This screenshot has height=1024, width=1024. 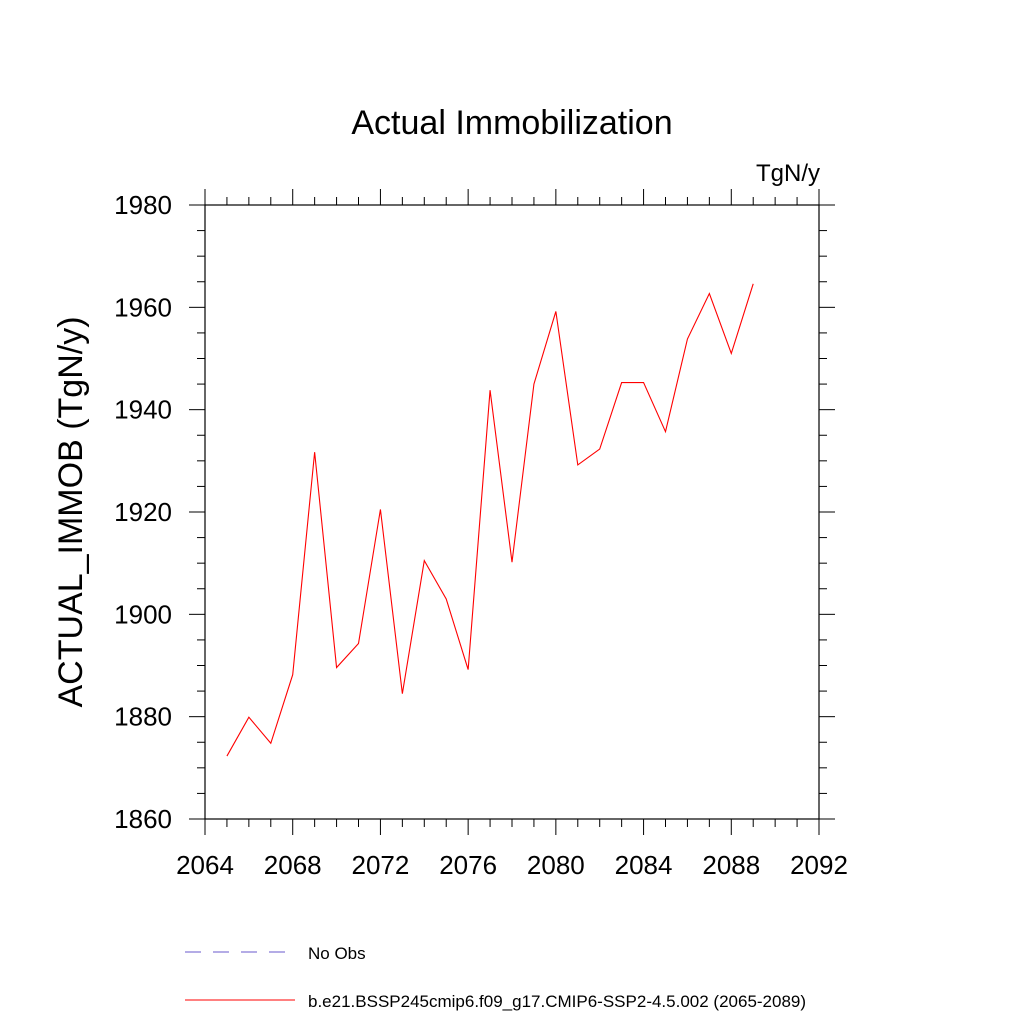 I want to click on x-tick-label: 2092, so click(x=819, y=865).